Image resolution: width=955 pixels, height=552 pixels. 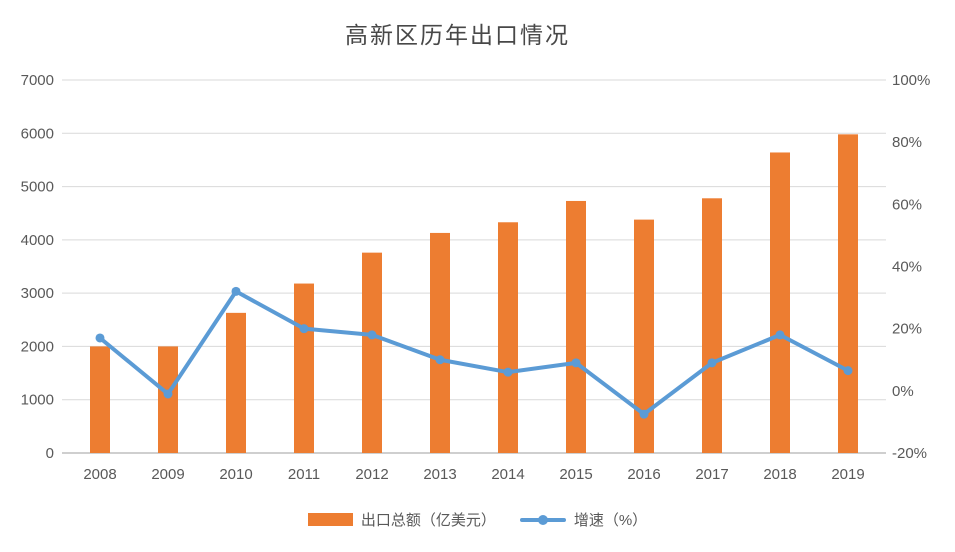 What do you see at coordinates (235, 474) in the screenshot?
I see `x-axis-tick-label: 2010` at bounding box center [235, 474].